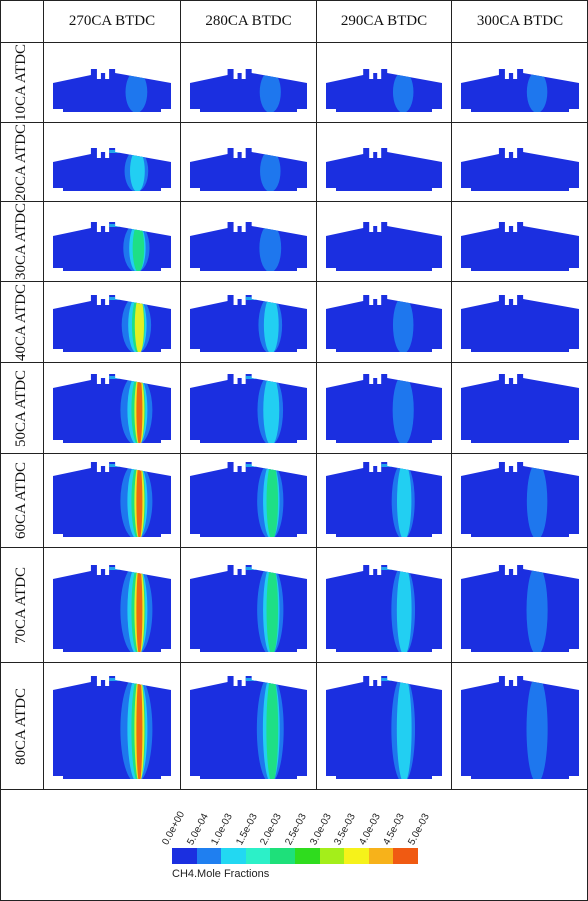  I want to click on row-header: 10CA ATDC, so click(21, 82).